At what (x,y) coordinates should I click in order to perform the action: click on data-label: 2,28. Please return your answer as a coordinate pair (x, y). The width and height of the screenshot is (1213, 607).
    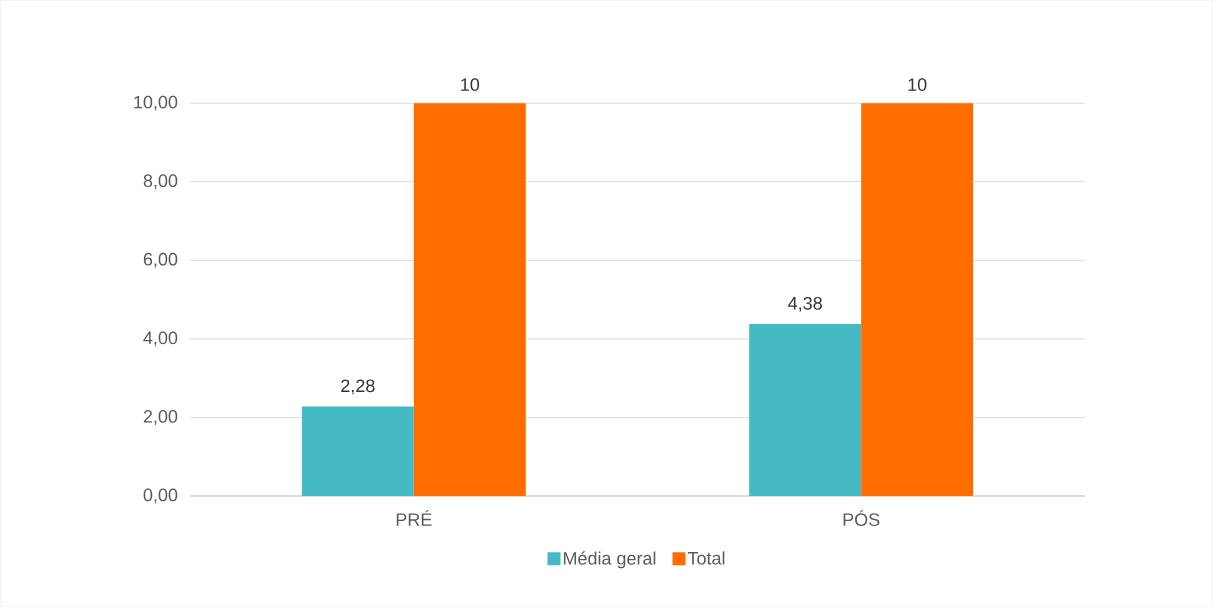
    Looking at the image, I should click on (358, 387).